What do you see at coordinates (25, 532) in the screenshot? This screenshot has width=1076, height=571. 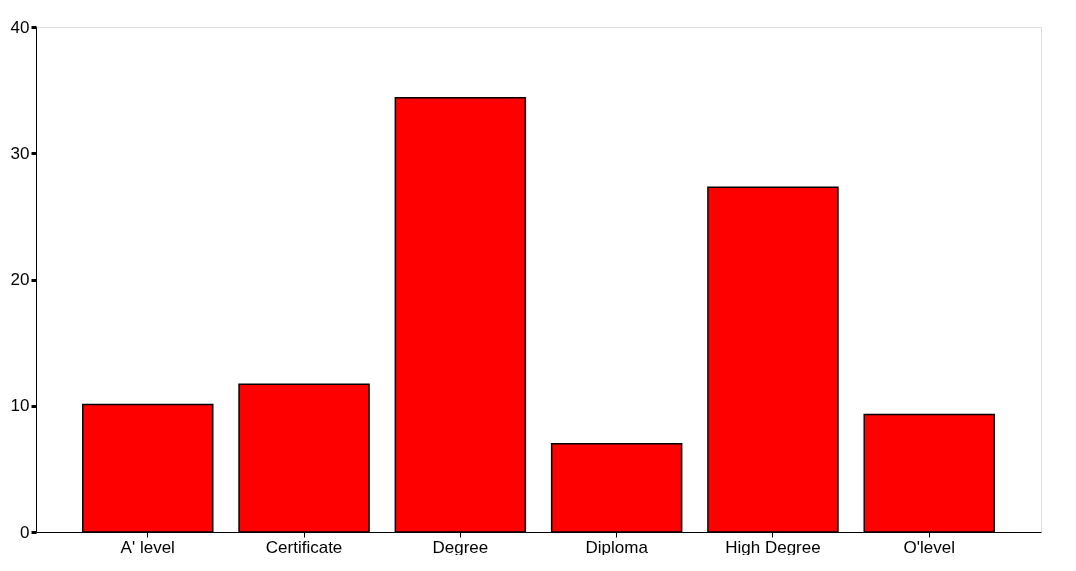 I see `y-tick-label: 0` at bounding box center [25, 532].